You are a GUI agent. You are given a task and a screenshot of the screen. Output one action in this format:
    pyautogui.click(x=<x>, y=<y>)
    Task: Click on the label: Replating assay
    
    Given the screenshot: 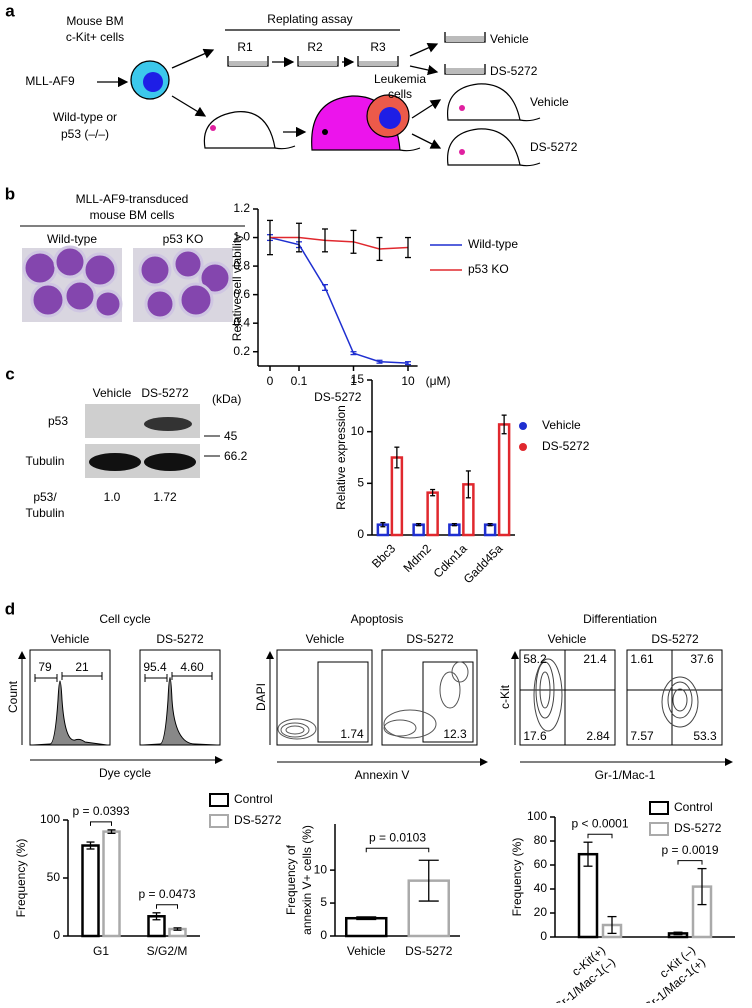 What is the action you would take?
    pyautogui.click(x=309, y=19)
    